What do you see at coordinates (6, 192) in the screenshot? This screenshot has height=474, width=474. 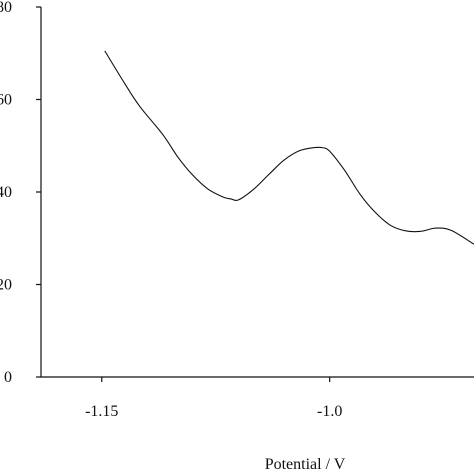 I see `y-tick-label: 40` at bounding box center [6, 192].